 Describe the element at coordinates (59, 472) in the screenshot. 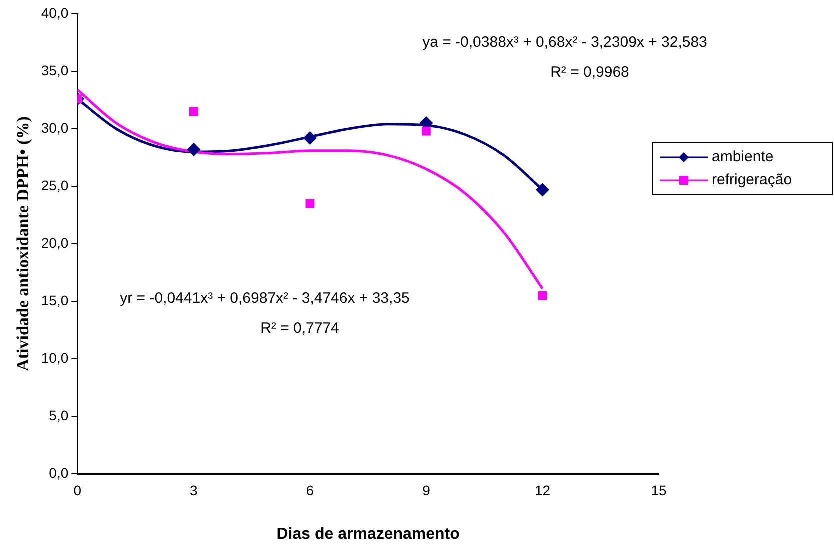

I see `y-tick-label: 0,0` at that location.